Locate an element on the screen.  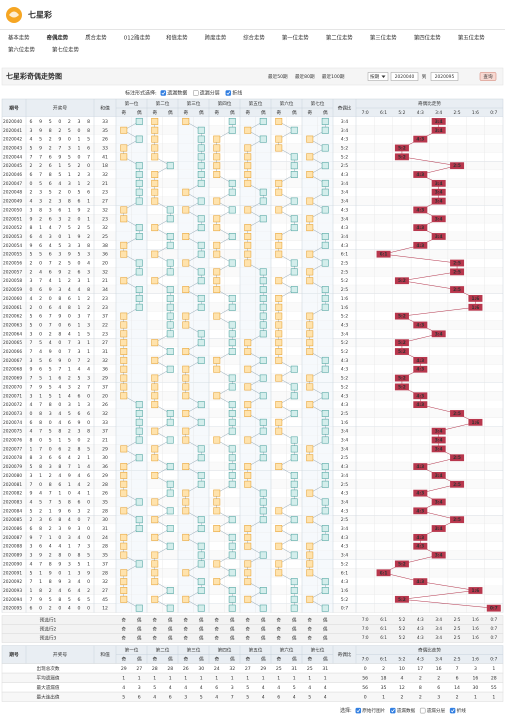
nav-tab: 第六位走势 is located at coordinates (22, 50).